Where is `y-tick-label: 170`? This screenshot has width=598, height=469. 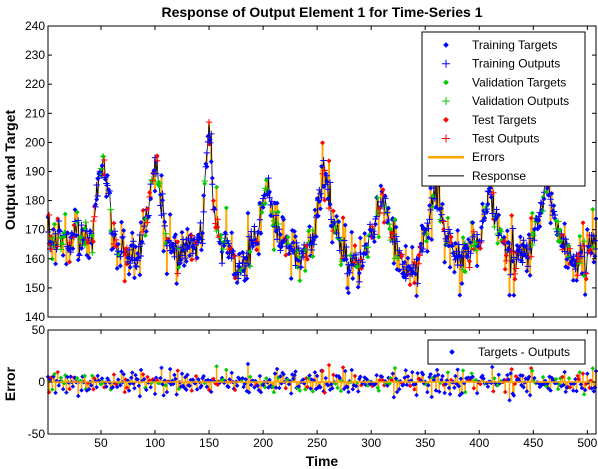
y-tick-label: 170 is located at coordinates (35, 230).